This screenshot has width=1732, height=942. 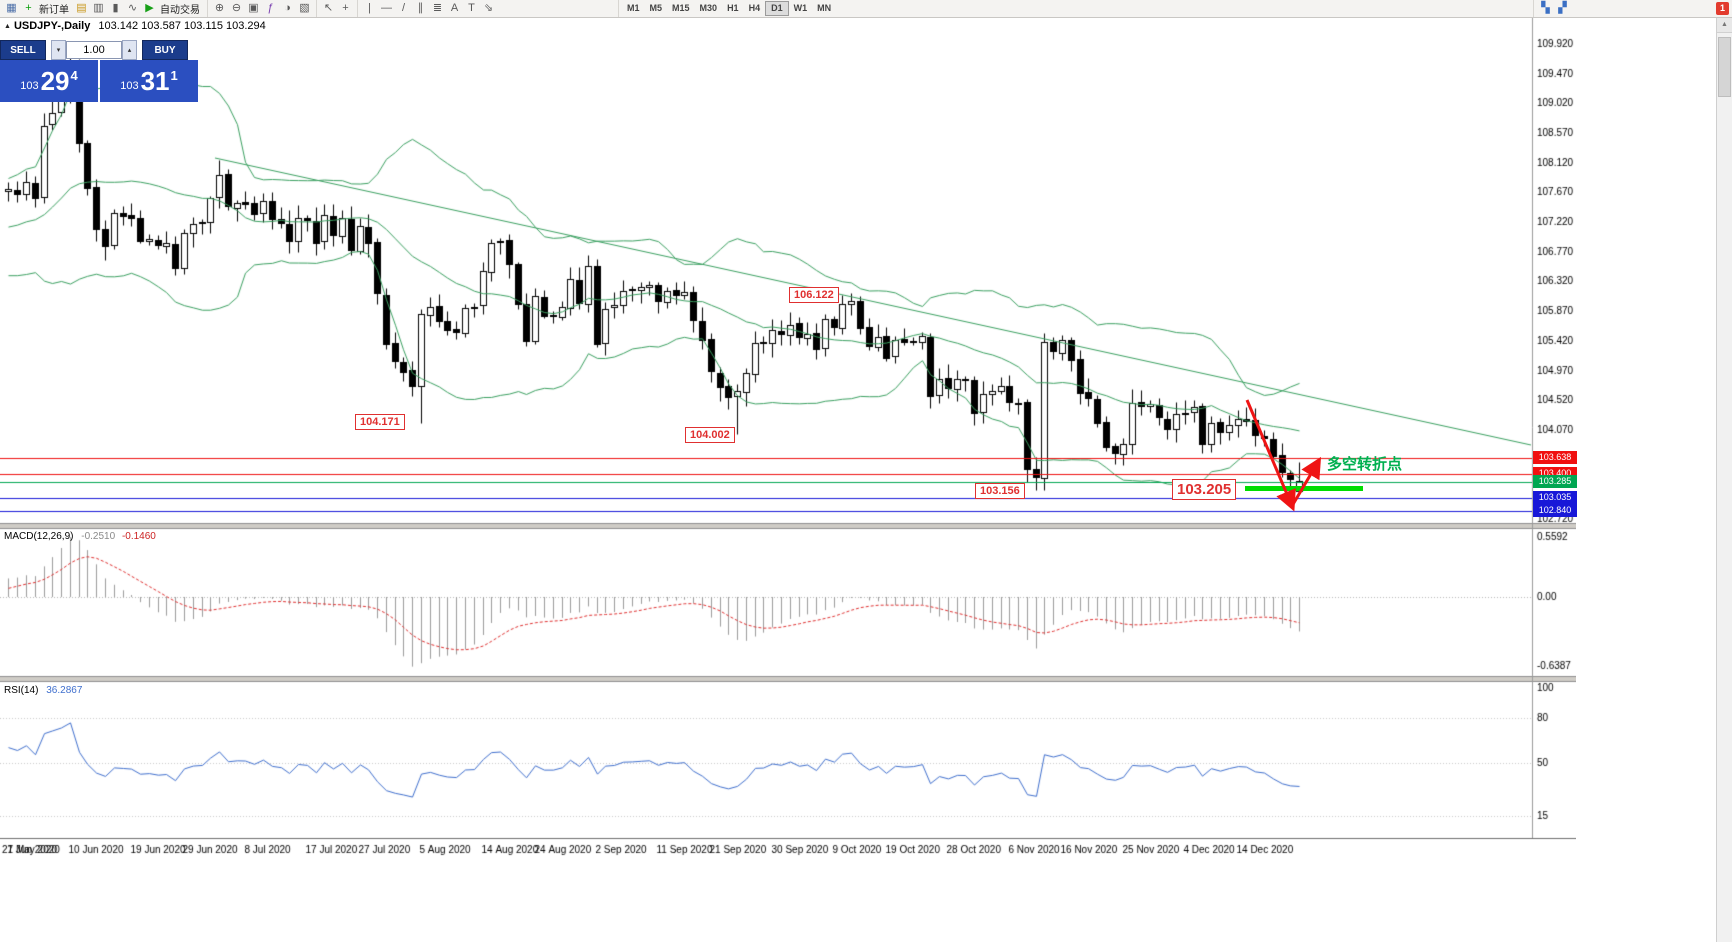 I want to click on zoom-in: ⊕, so click(x=219, y=8).